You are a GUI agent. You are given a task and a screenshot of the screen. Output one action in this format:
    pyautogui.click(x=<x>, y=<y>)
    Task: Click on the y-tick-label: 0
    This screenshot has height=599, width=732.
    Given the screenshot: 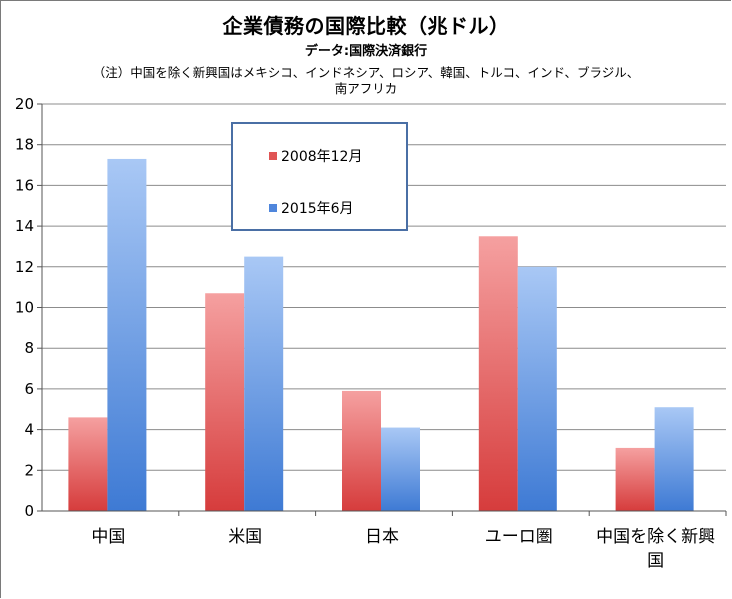 What is the action you would take?
    pyautogui.click(x=29, y=511)
    